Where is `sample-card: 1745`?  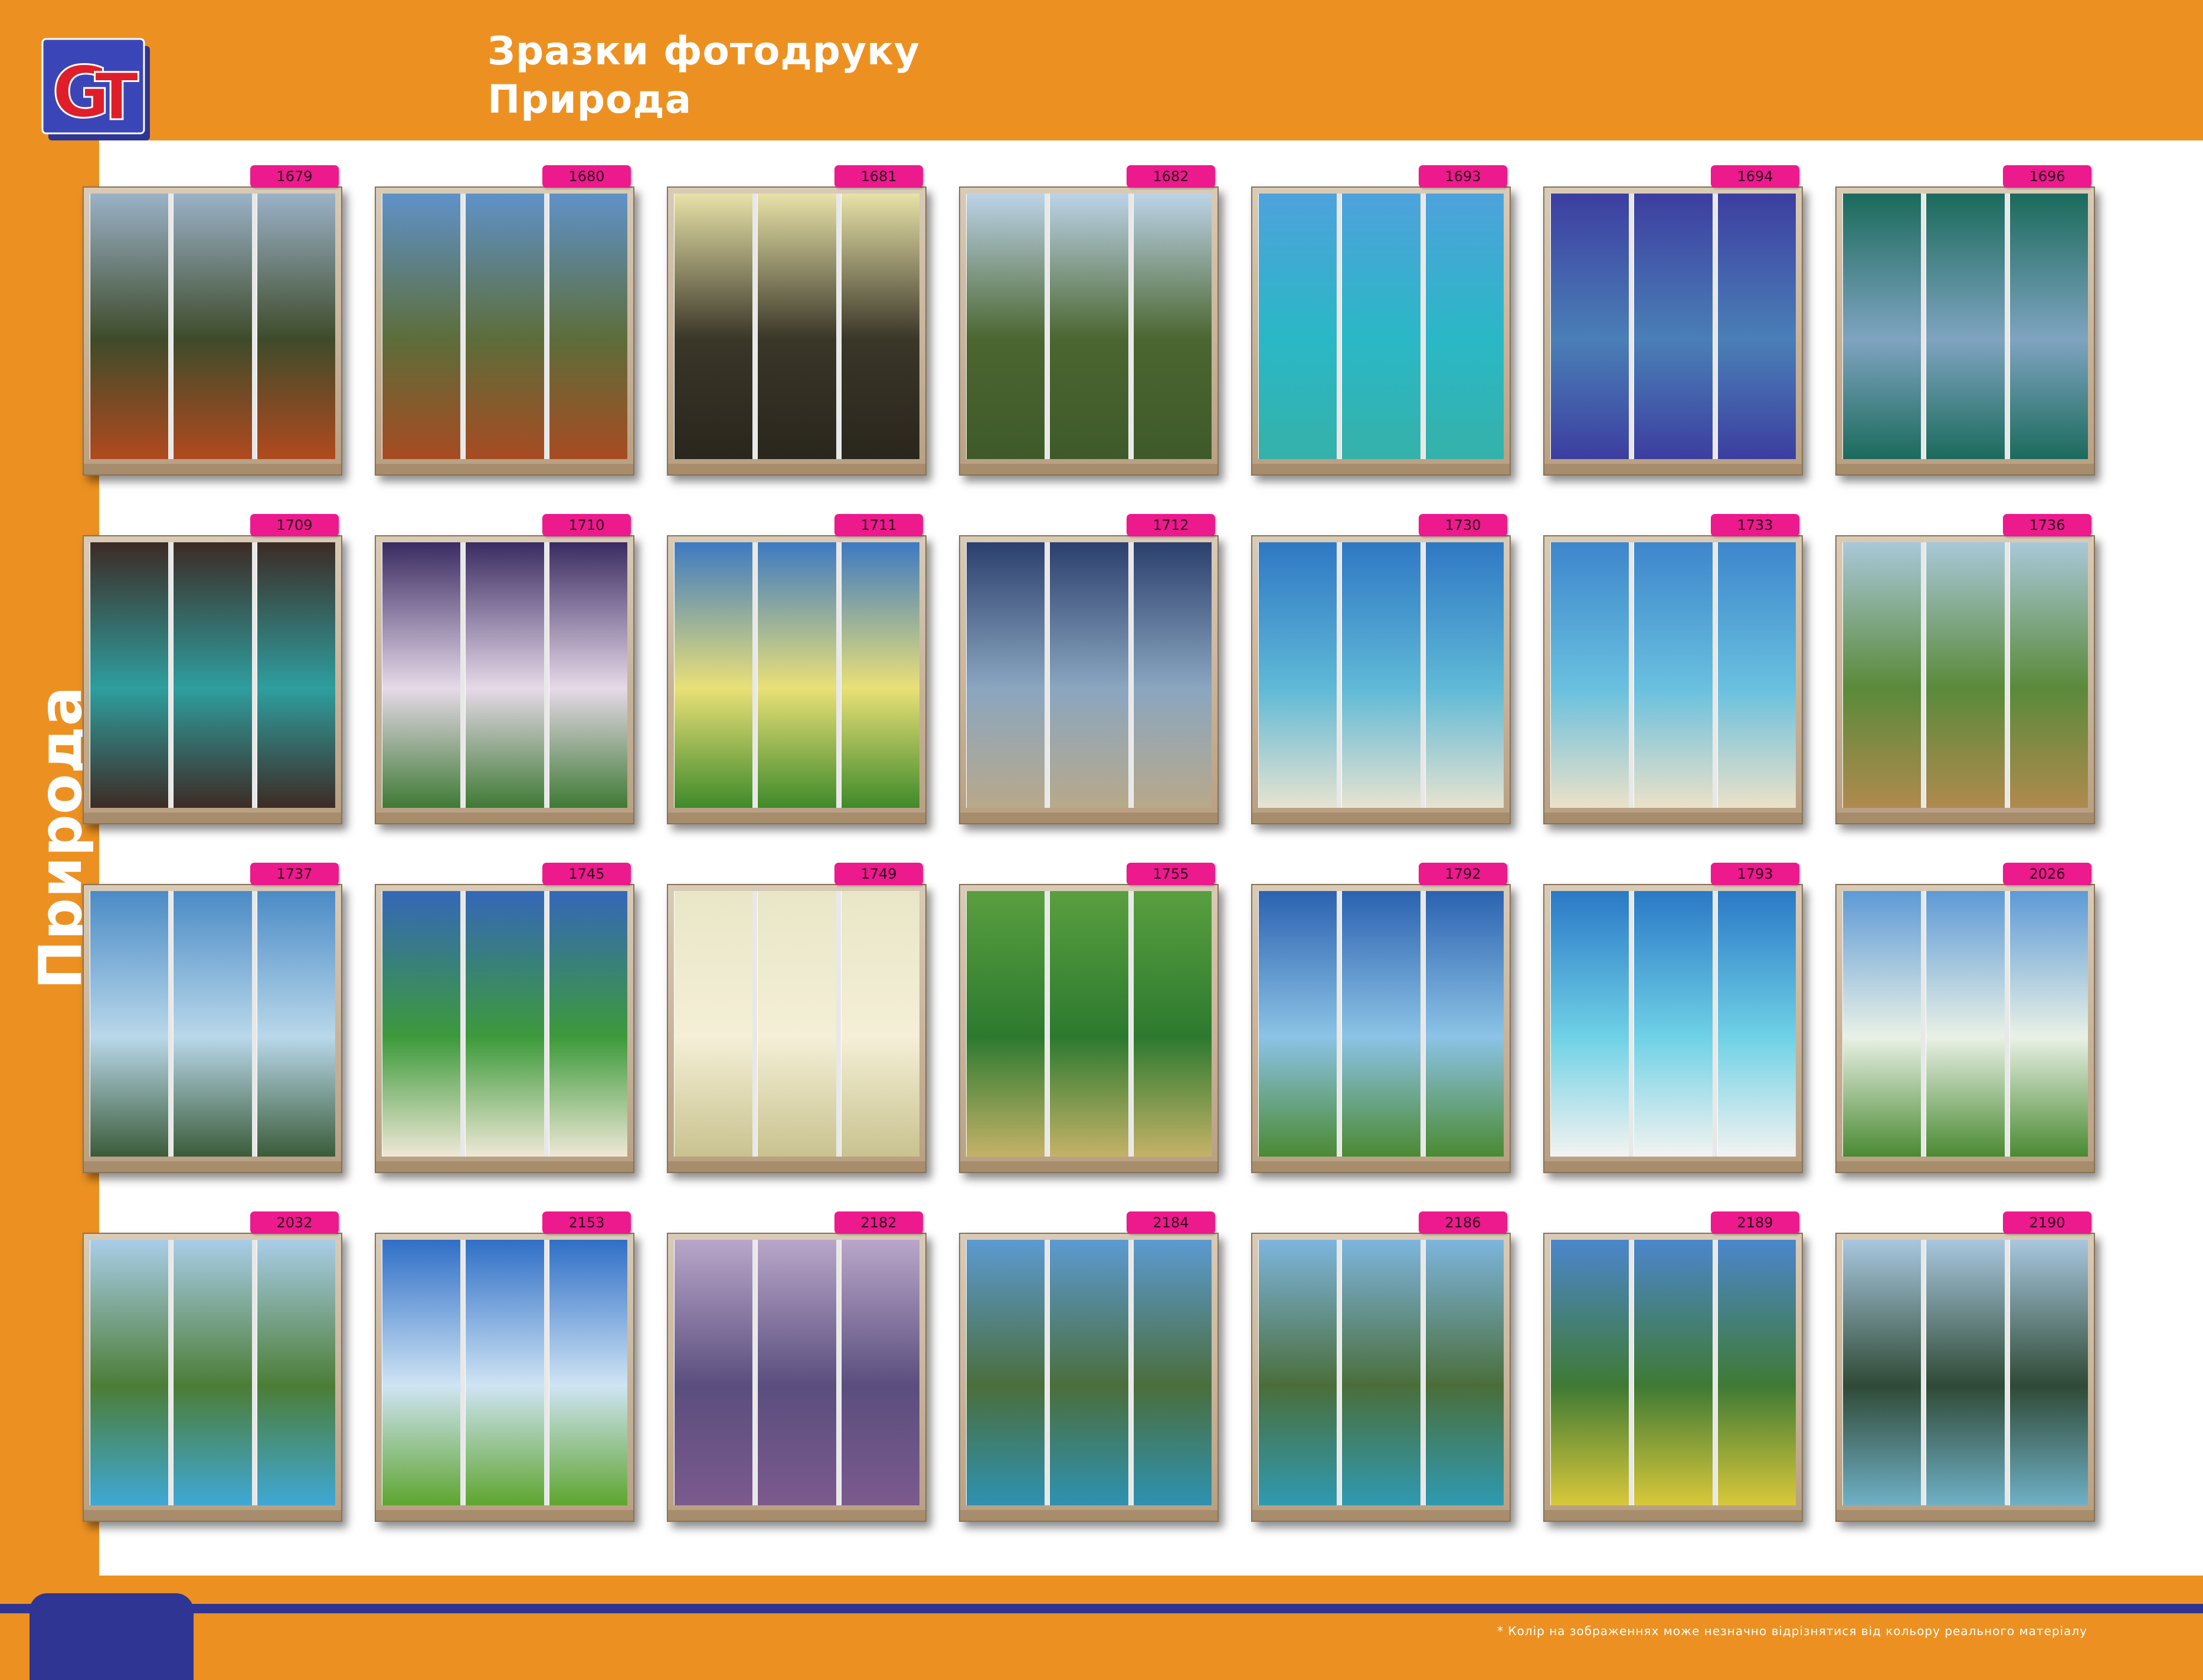
sample-card: 1745 is located at coordinates (507, 1020).